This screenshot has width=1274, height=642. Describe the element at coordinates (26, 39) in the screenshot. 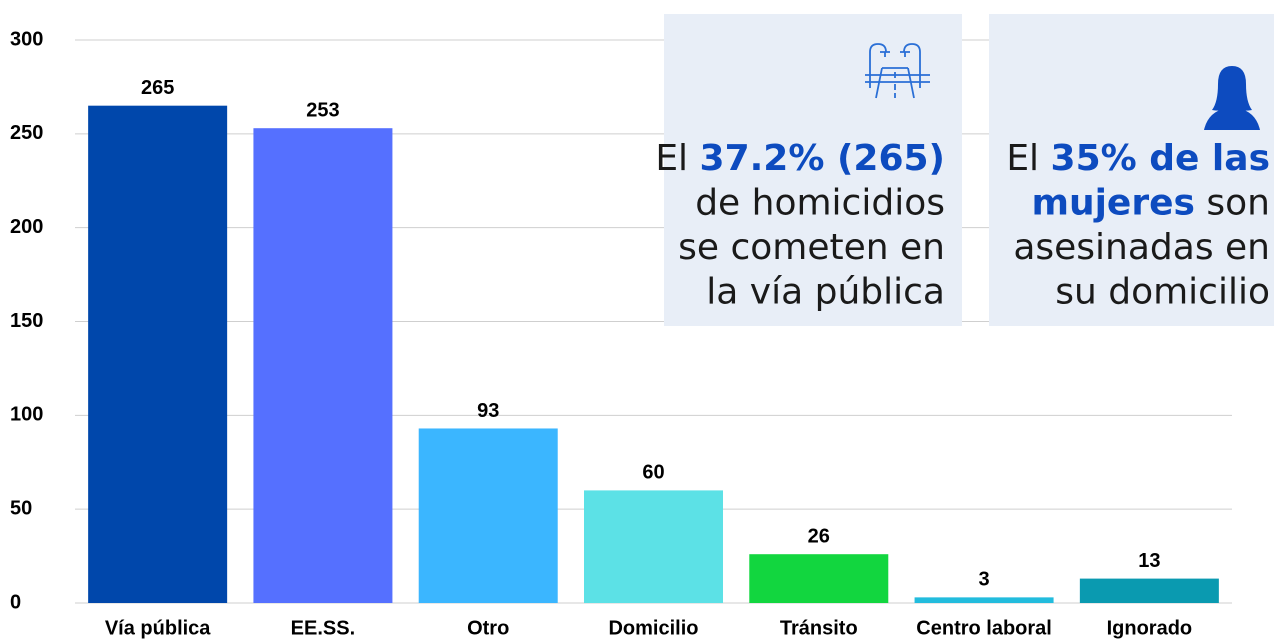

I see `y-tick-label: 300` at that location.